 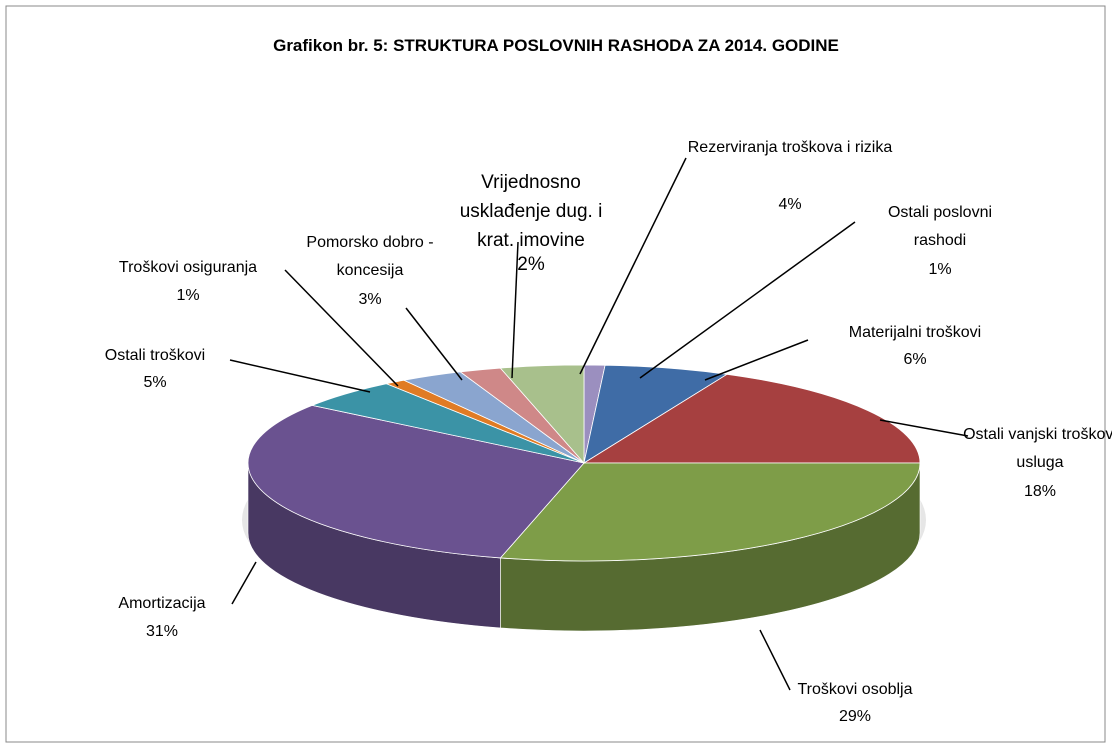 I want to click on slice-label: Troškovi osoblja, so click(x=855, y=689).